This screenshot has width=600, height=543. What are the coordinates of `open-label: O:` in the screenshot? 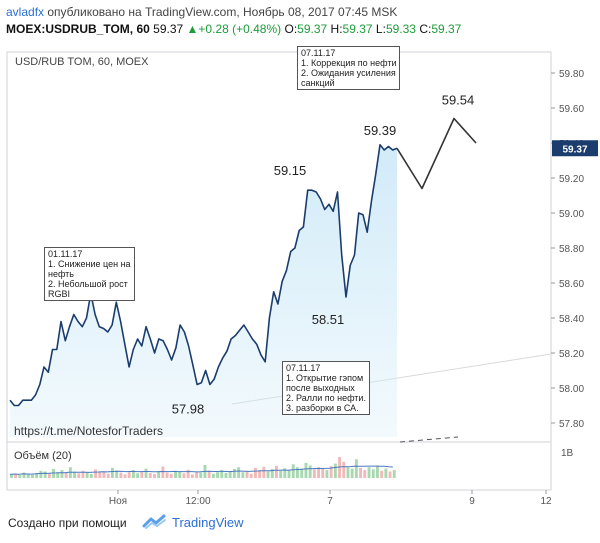 It's located at (291, 29).